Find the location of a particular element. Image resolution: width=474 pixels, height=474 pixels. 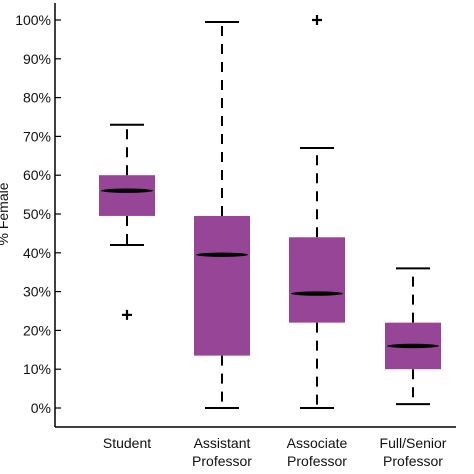

y-tick-label: 40% is located at coordinates (37, 253).